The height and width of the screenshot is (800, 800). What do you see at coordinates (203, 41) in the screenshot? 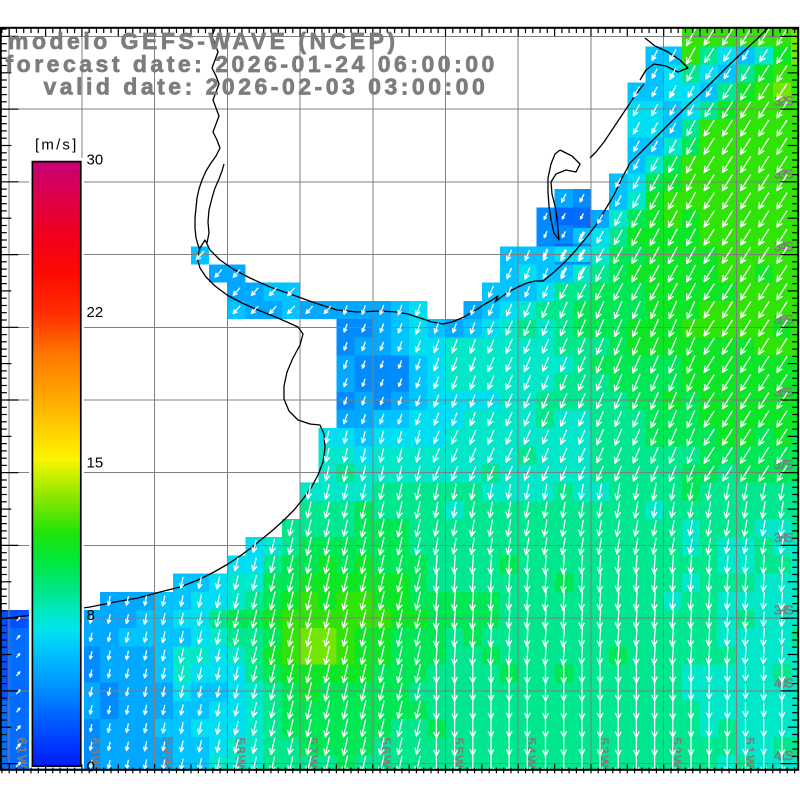
I see `svg-text: modelo GEFS-WAVE (NCEP)` at bounding box center [203, 41].